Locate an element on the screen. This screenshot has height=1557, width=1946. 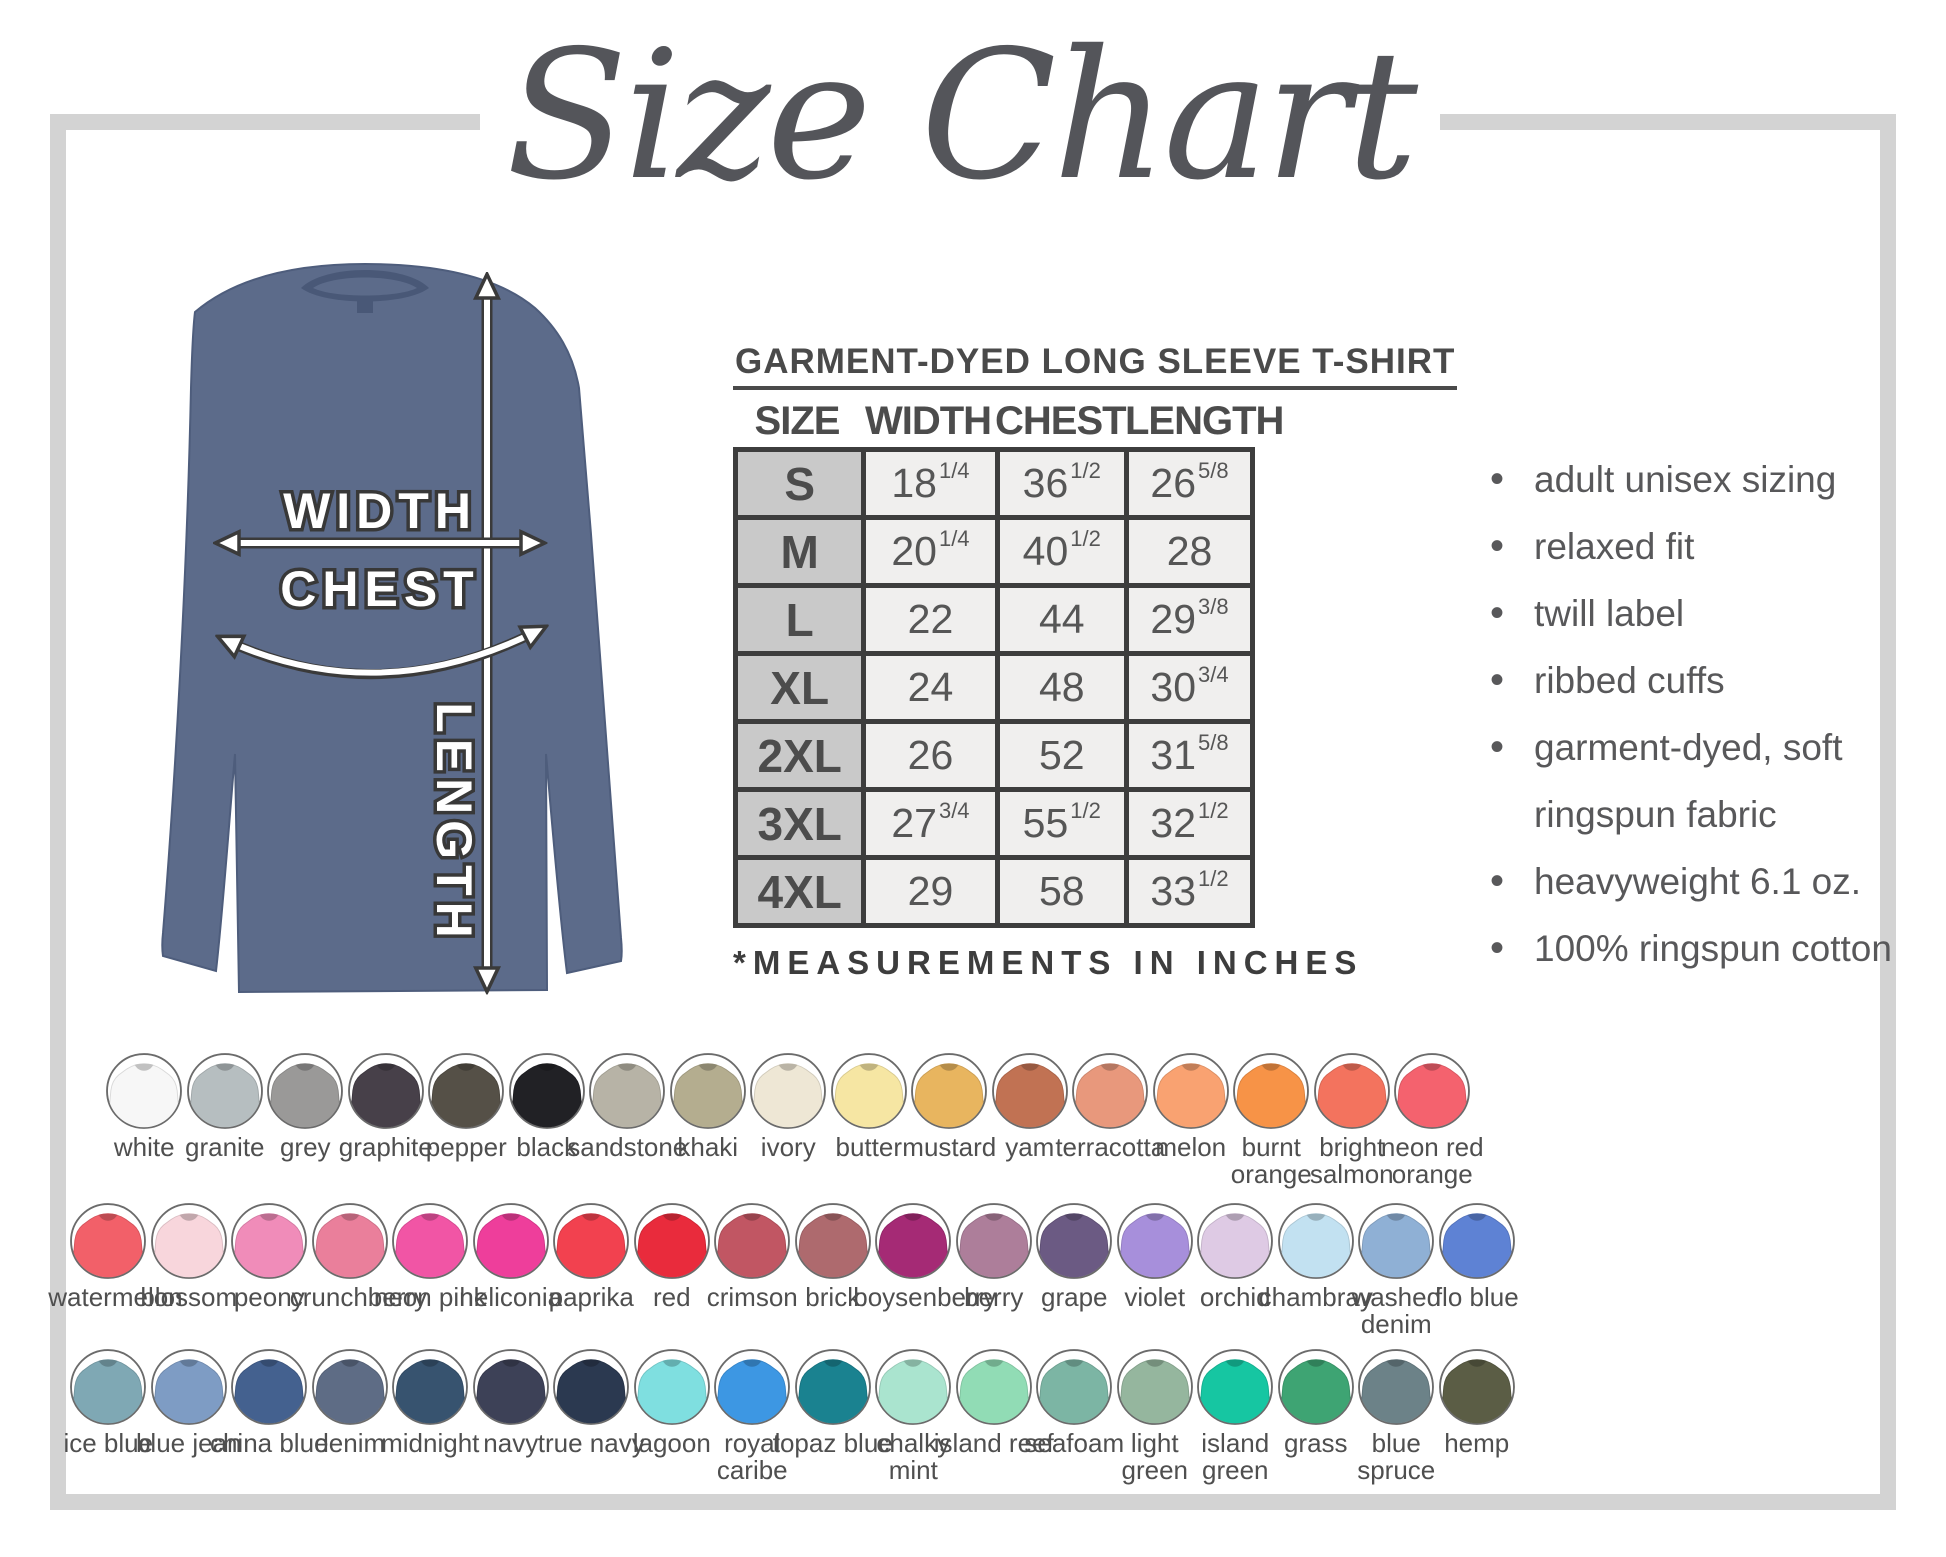
swatch-red: red is located at coordinates (672, 1272).